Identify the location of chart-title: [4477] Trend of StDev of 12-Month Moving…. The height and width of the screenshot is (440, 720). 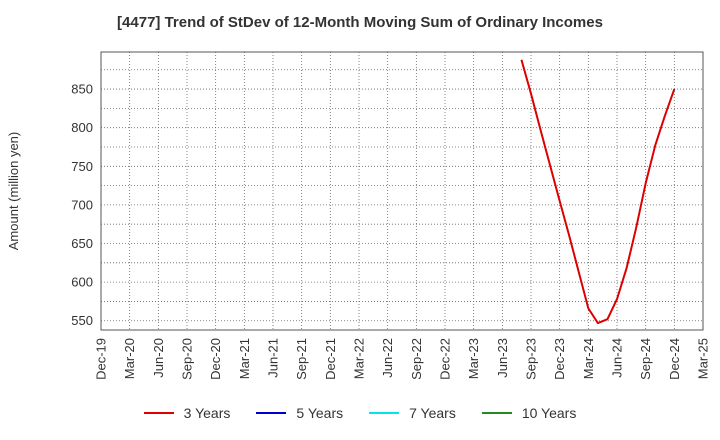
(360, 22).